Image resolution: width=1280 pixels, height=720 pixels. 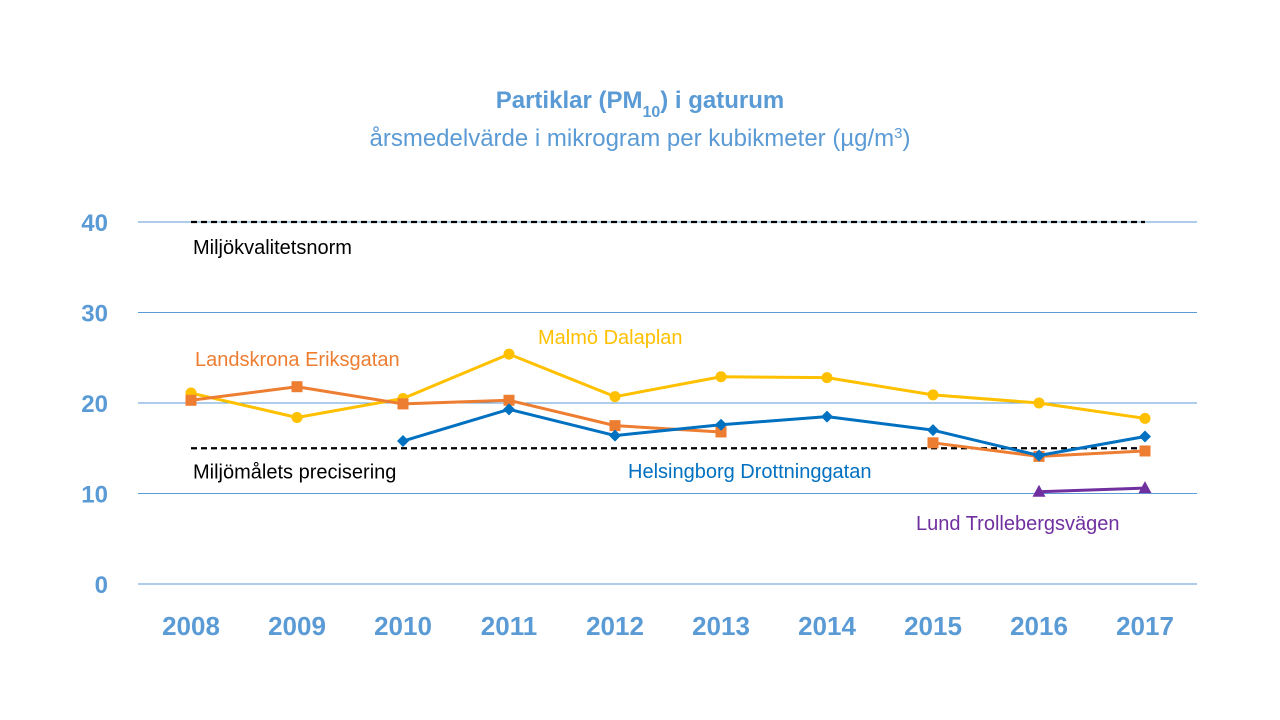 What do you see at coordinates (668, 626) in the screenshot?
I see `x-axis-ticks: 2008 2009 2010 2011 2012 2013 2014 2015 2016 2017` at bounding box center [668, 626].